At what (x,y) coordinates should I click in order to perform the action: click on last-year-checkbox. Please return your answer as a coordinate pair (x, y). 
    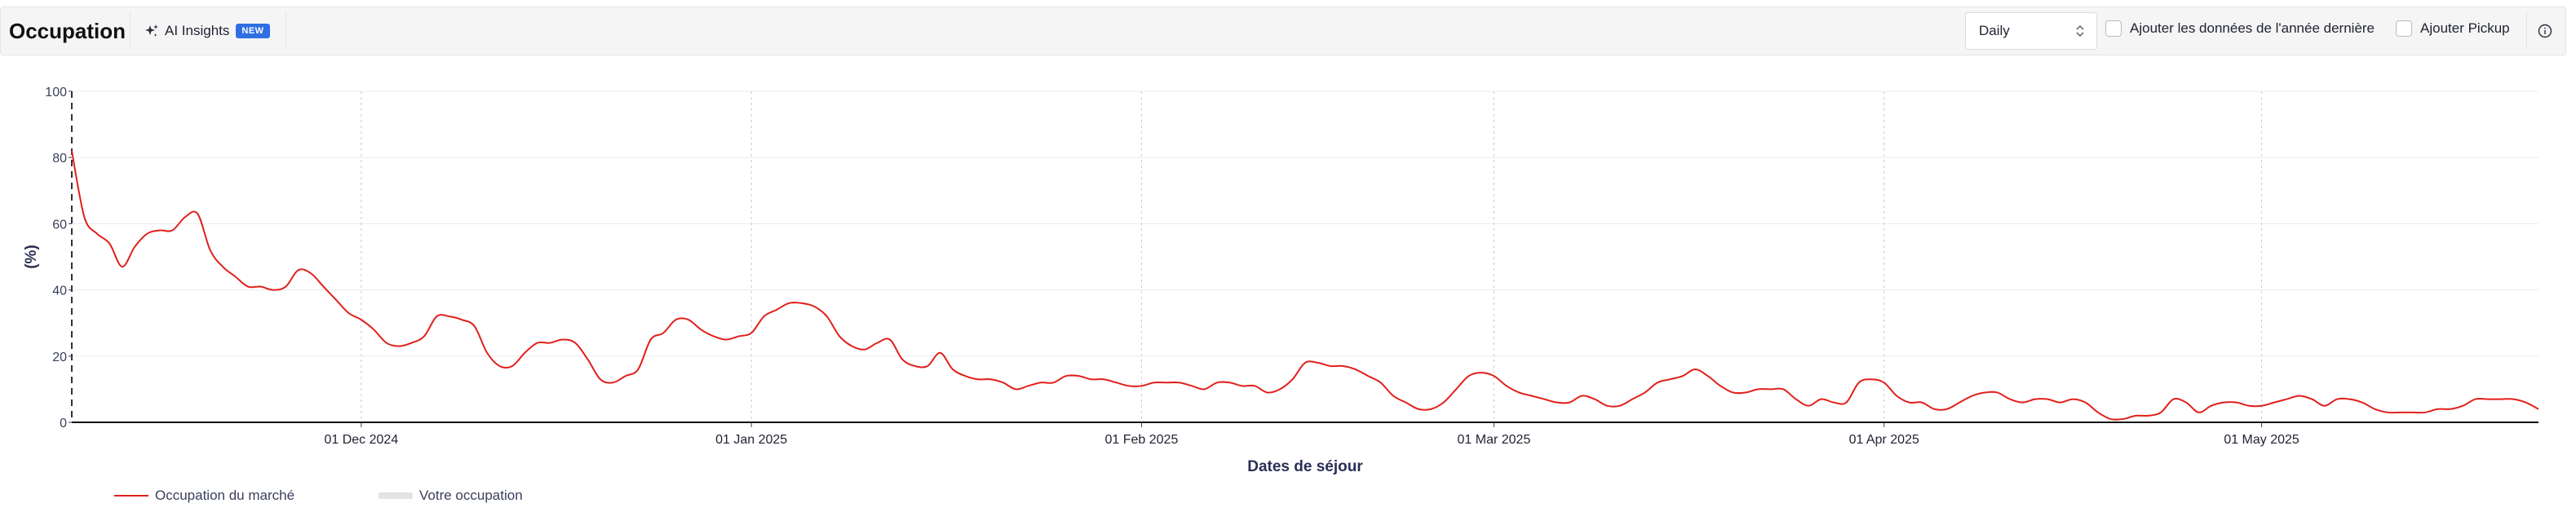
    Looking at the image, I should click on (2113, 28).